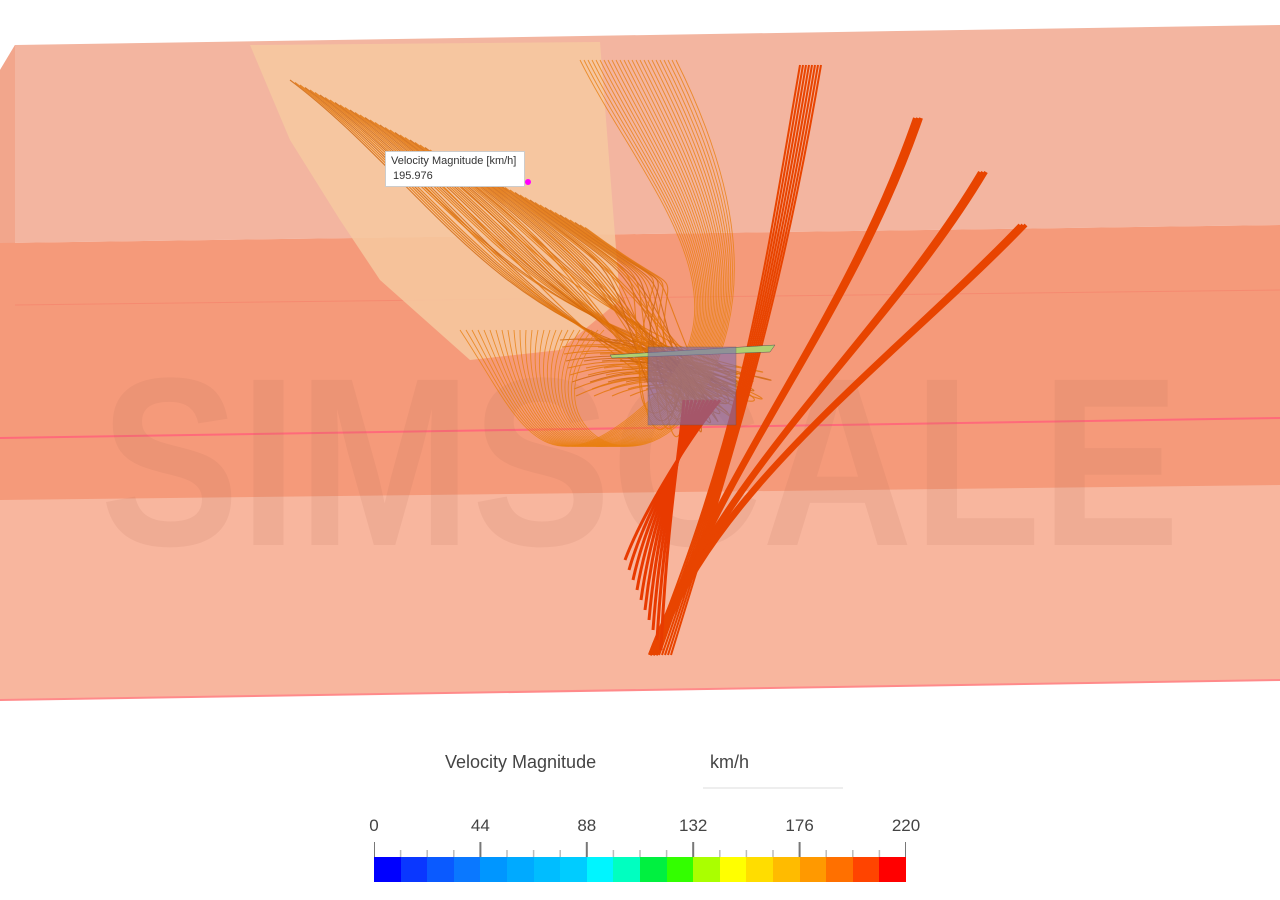  Describe the element at coordinates (799, 825) in the screenshot. I see `legend-tick-label: 176` at that location.